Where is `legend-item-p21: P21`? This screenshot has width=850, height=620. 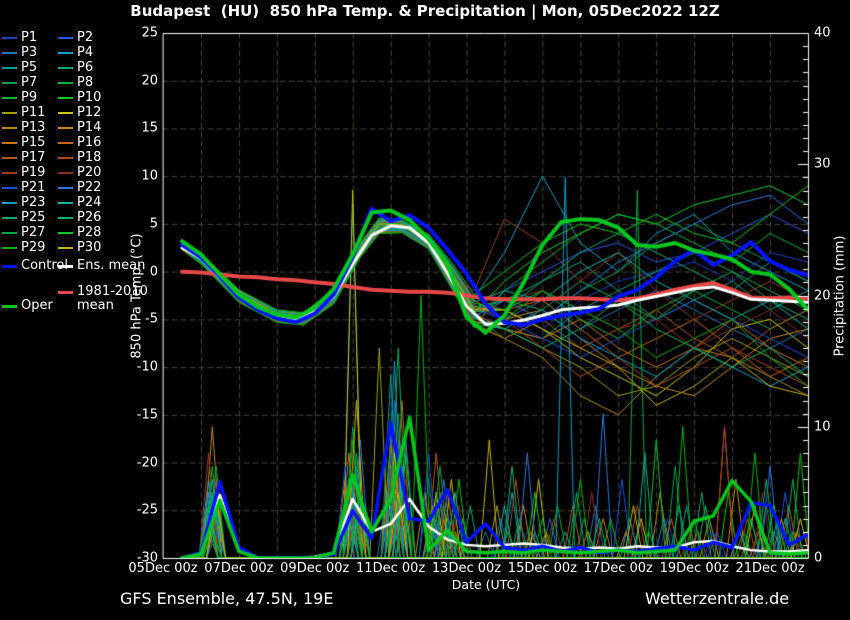
legend-item-p21: P21 is located at coordinates (23, 188).